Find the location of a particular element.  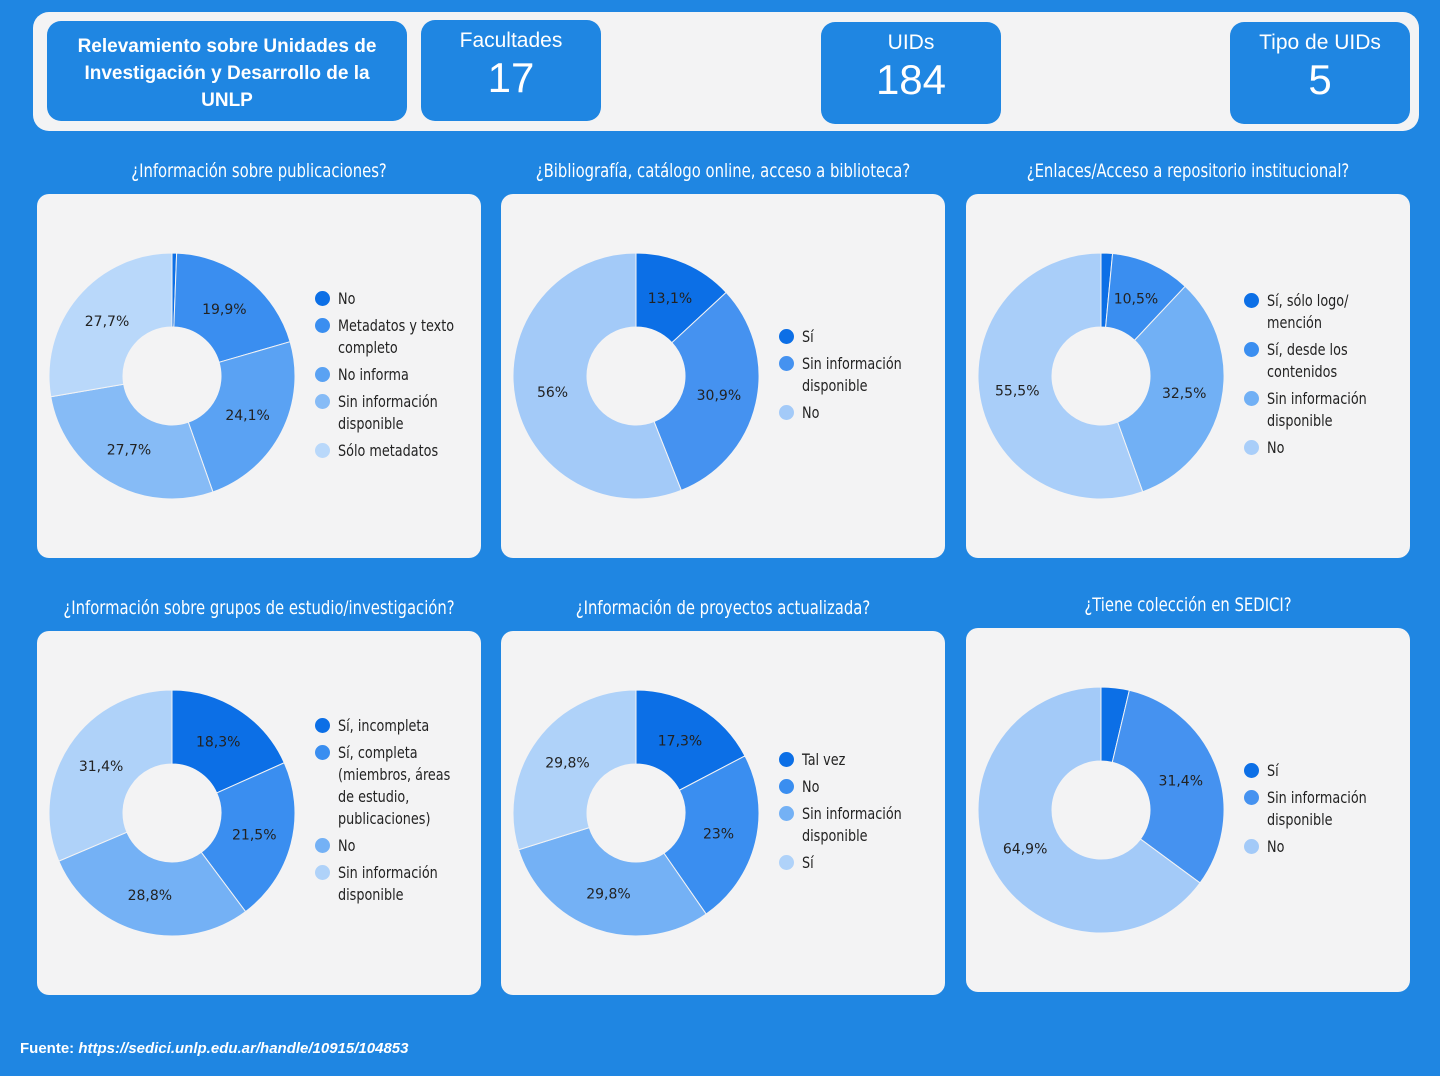

slice-label: 55,5% is located at coordinates (1017, 392).